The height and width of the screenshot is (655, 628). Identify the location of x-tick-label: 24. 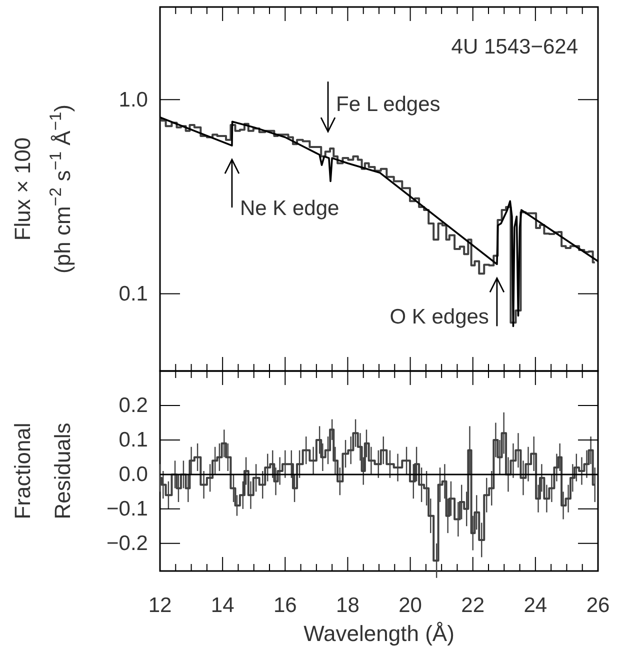
(536, 605).